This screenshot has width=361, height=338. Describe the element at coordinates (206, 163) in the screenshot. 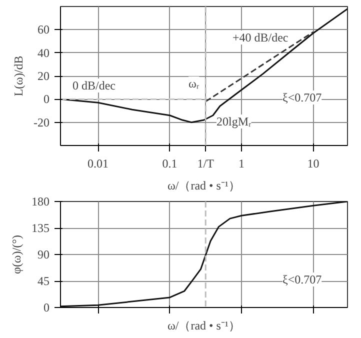

I see `ref-line-label: 1/T` at that location.